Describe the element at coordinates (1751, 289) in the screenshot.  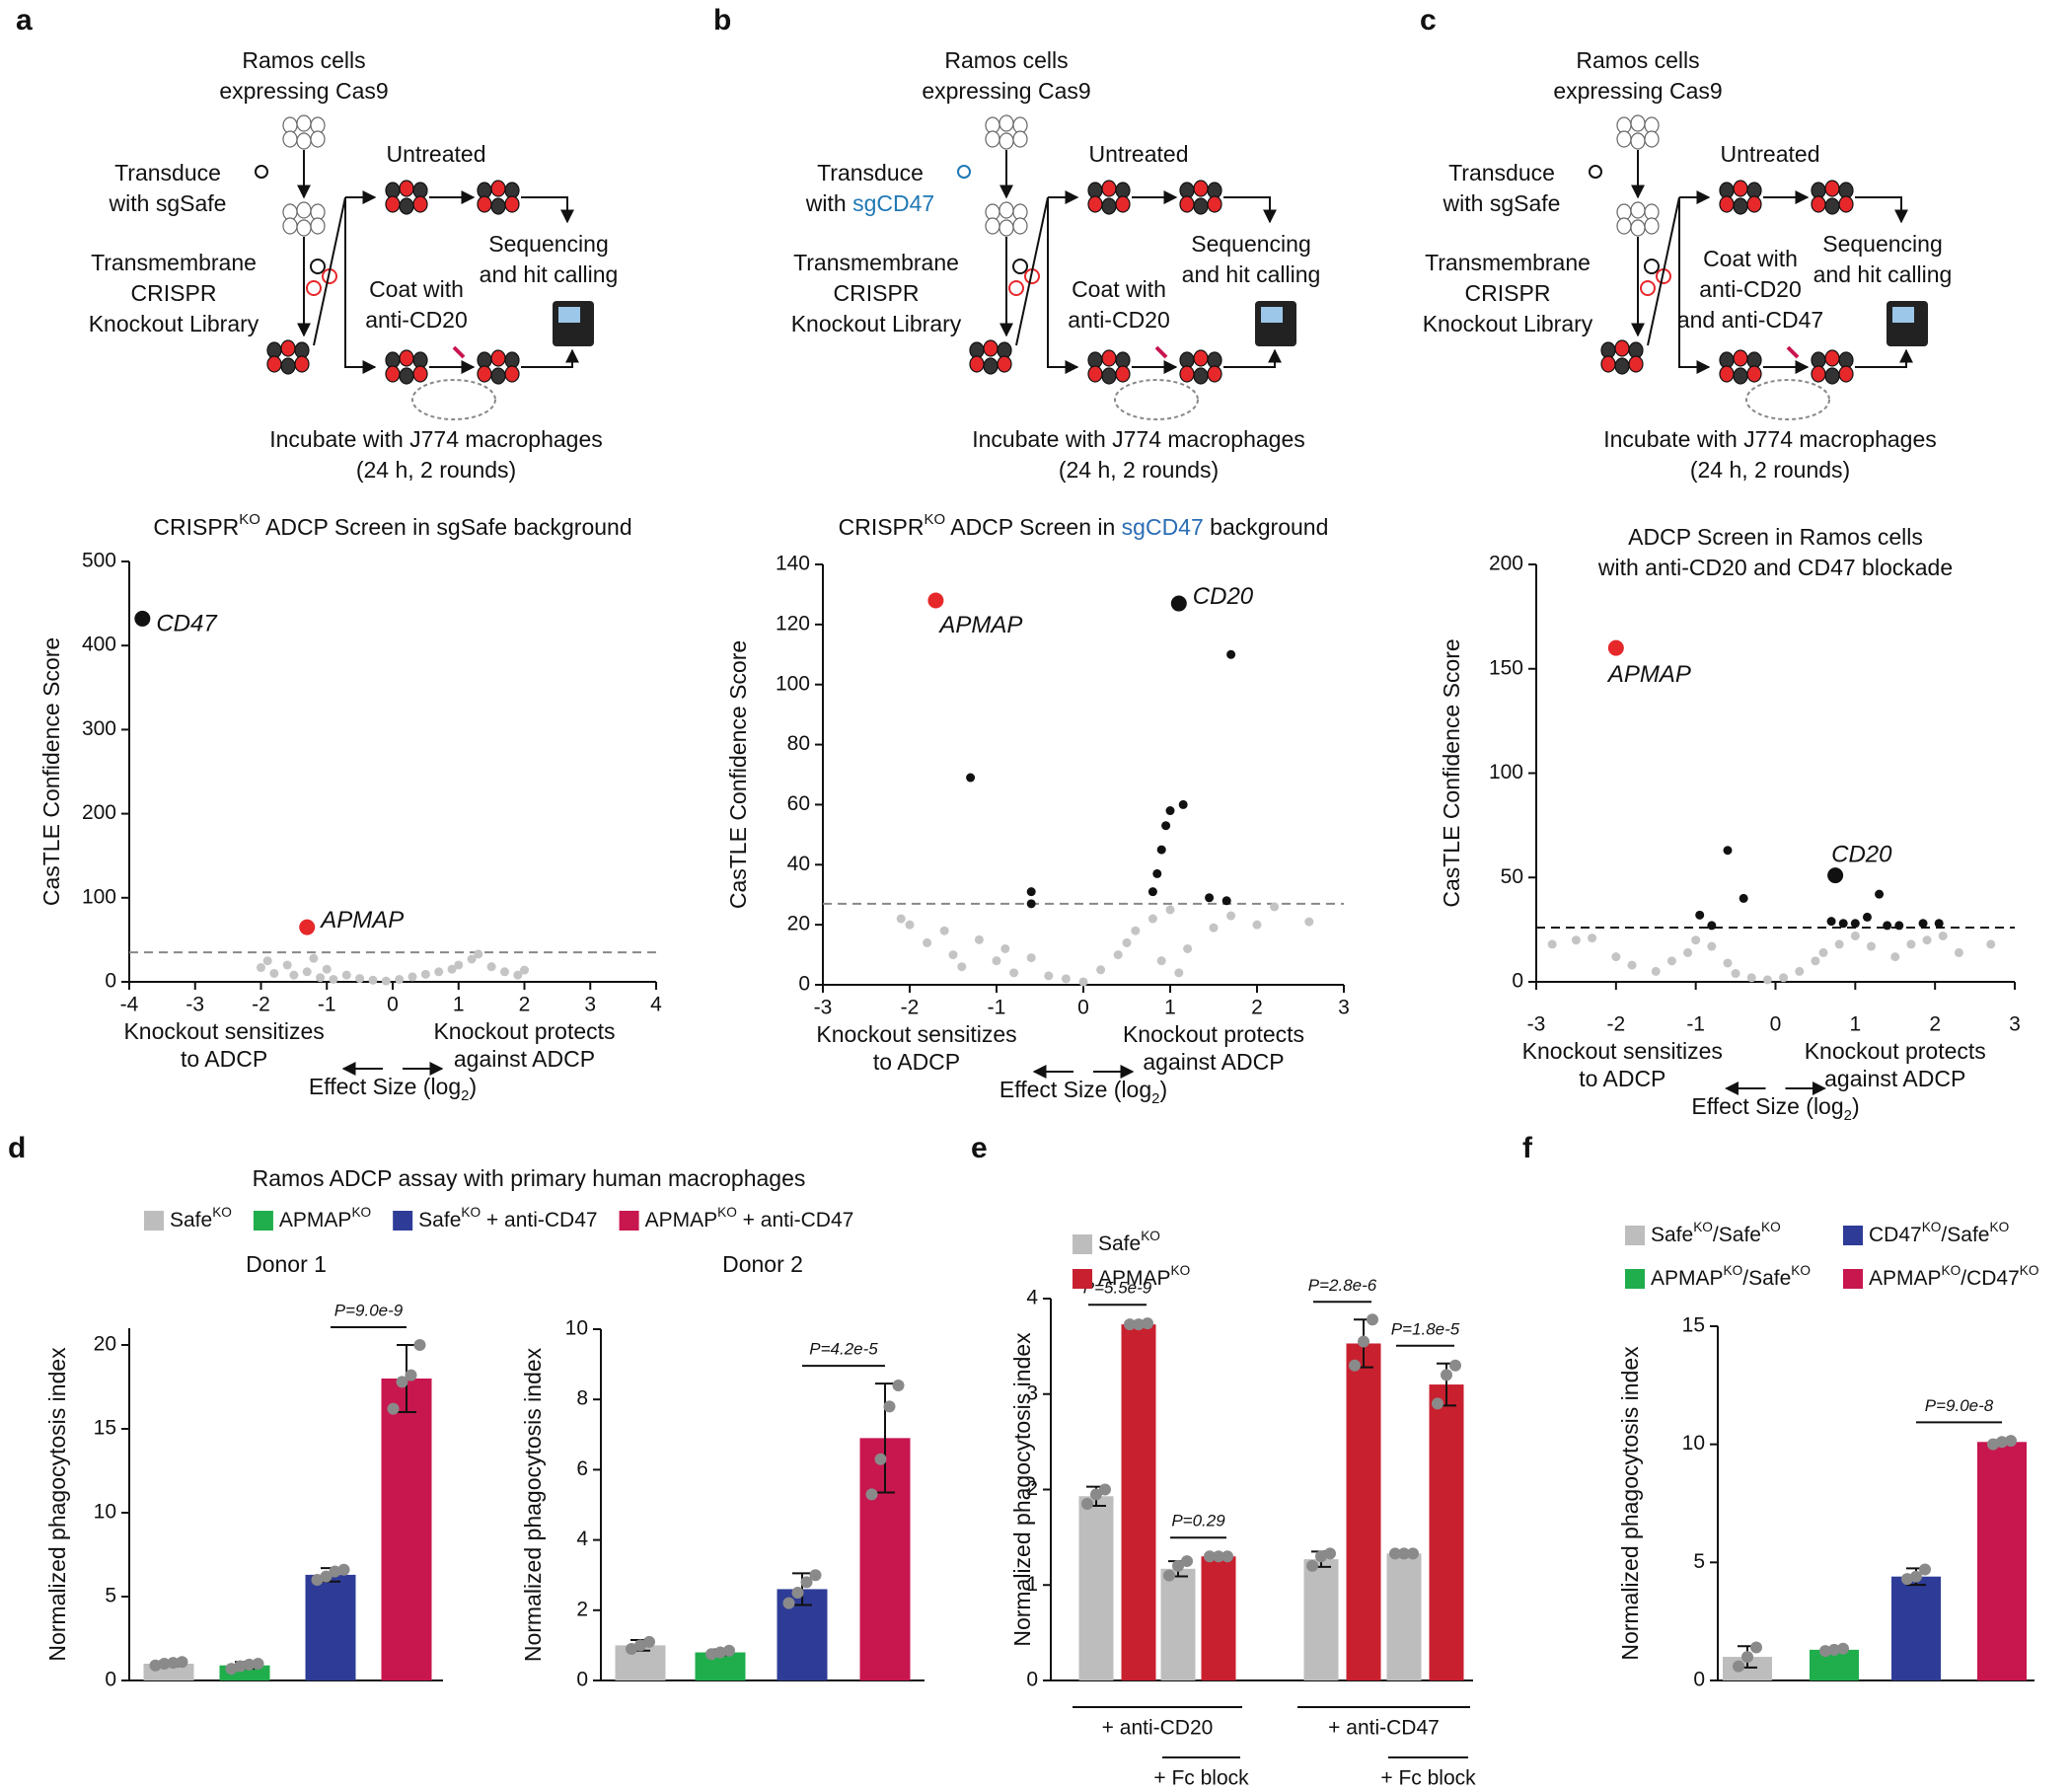
I see `schematic-text: anti-CD20` at that location.